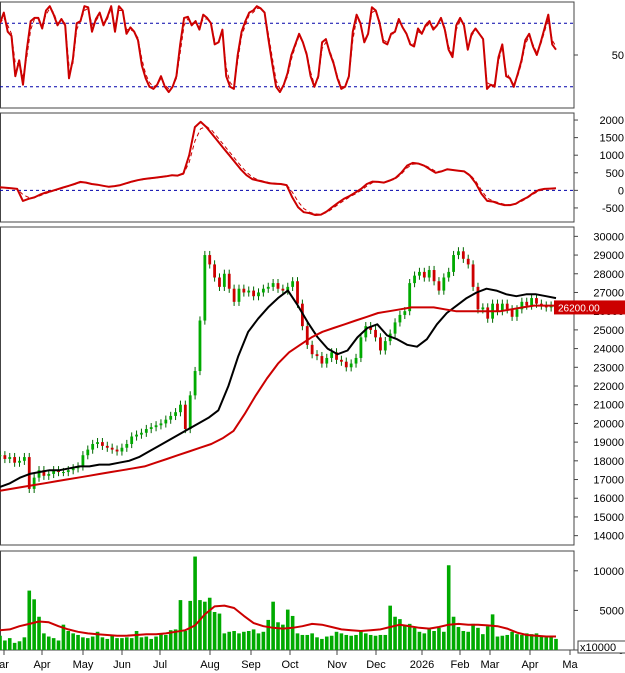 The width and height of the screenshot is (625, 673). I want to click on stochastic-oscillator-frame, so click(287, 55).